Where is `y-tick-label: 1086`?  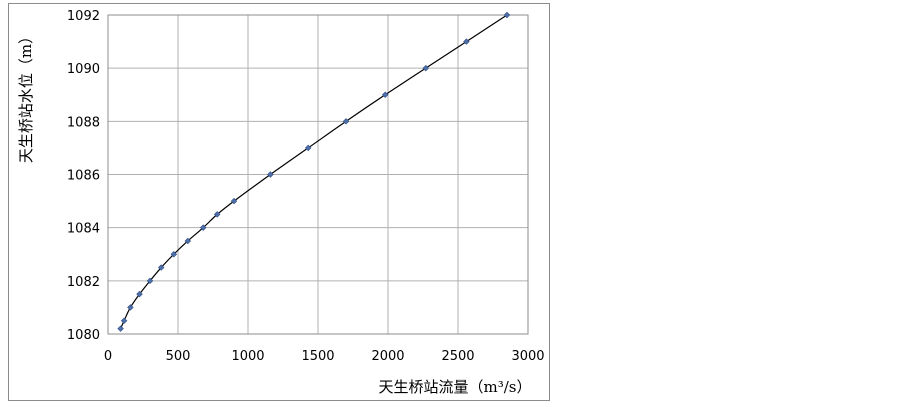
y-tick-label: 1086 is located at coordinates (83, 176).